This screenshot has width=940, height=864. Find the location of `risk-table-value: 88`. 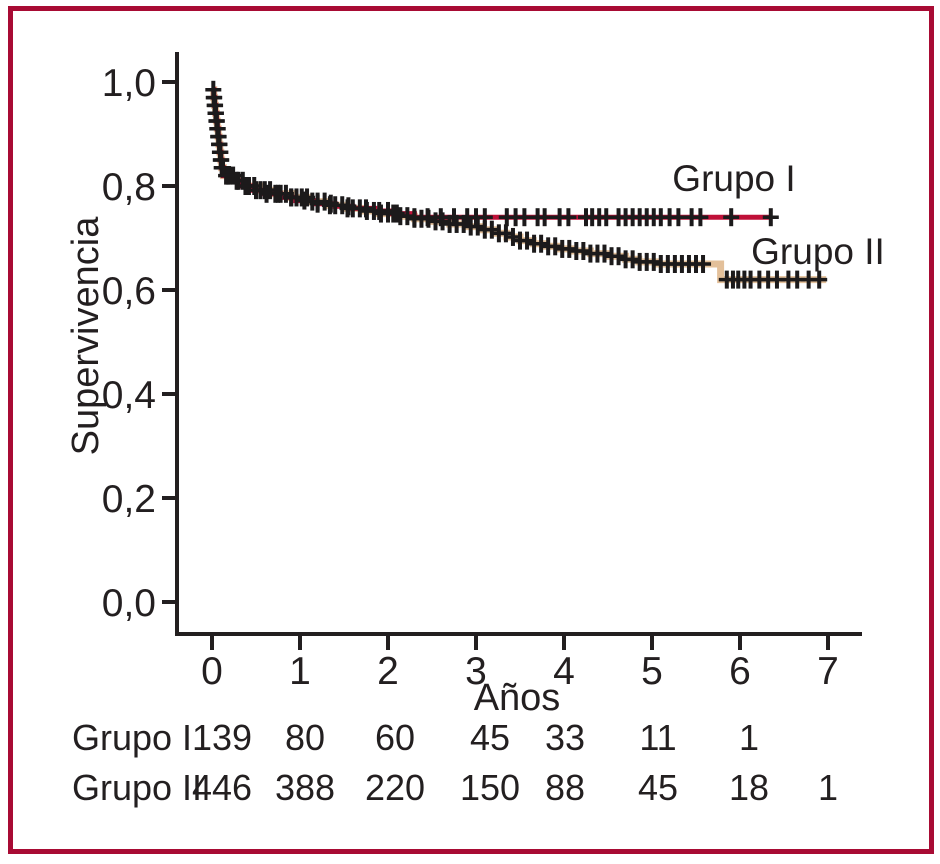

risk-table-value: 88 is located at coordinates (565, 787).